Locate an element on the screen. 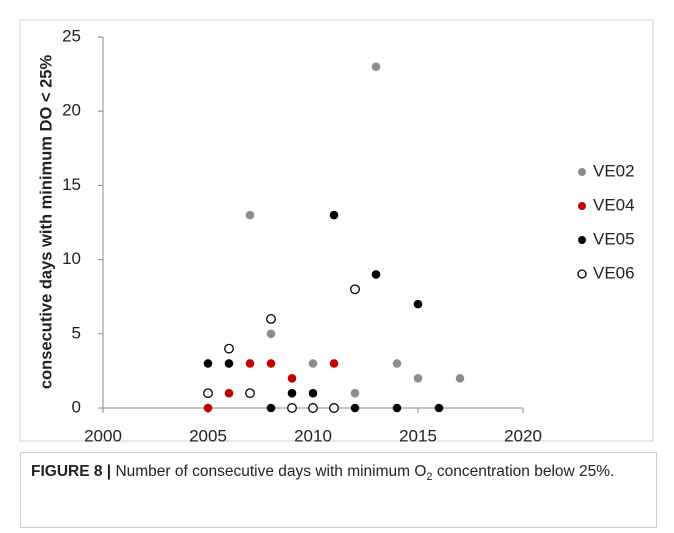 The width and height of the screenshot is (674, 533). y-tick-label: 25 is located at coordinates (71, 35).